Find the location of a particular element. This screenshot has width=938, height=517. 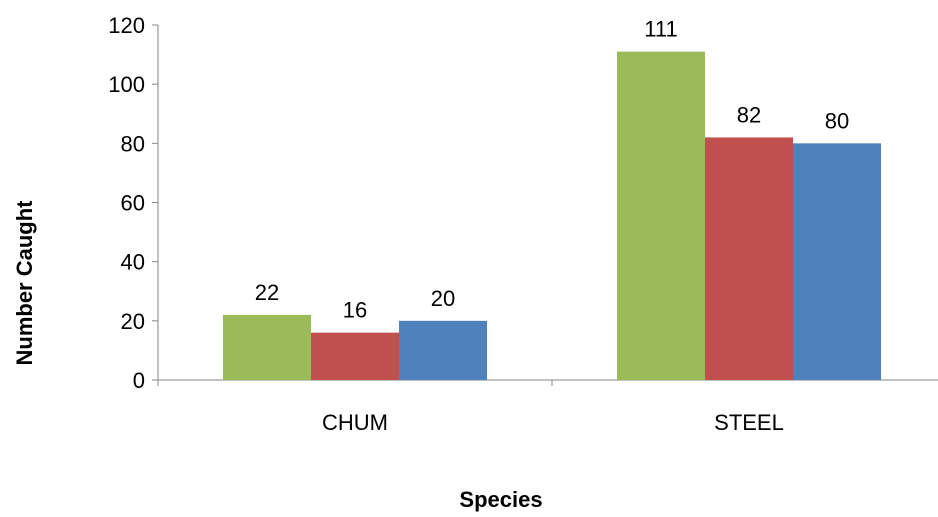

y-tick-label: 0 is located at coordinates (139, 380).